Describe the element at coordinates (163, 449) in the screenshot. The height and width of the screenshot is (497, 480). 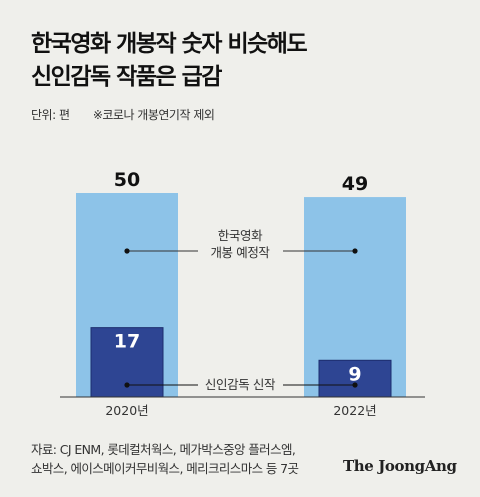
I see `source-line-1: 자료: CJ ENM, 롯데컬처웍스, 메가박스중앙 플러스엠,` at that location.